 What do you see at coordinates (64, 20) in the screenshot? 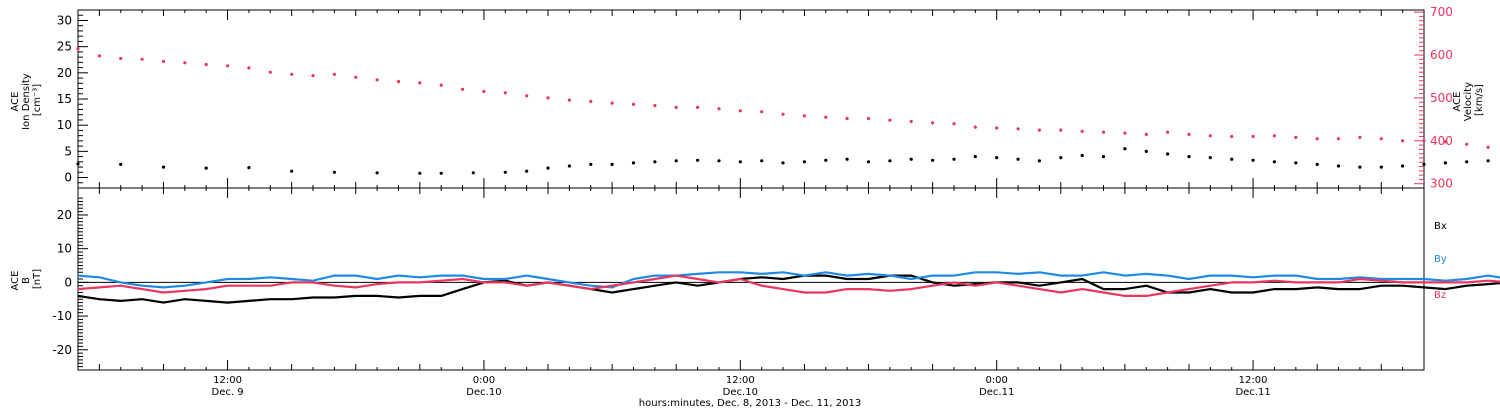
I see `density-tick-label: 30` at bounding box center [64, 20].